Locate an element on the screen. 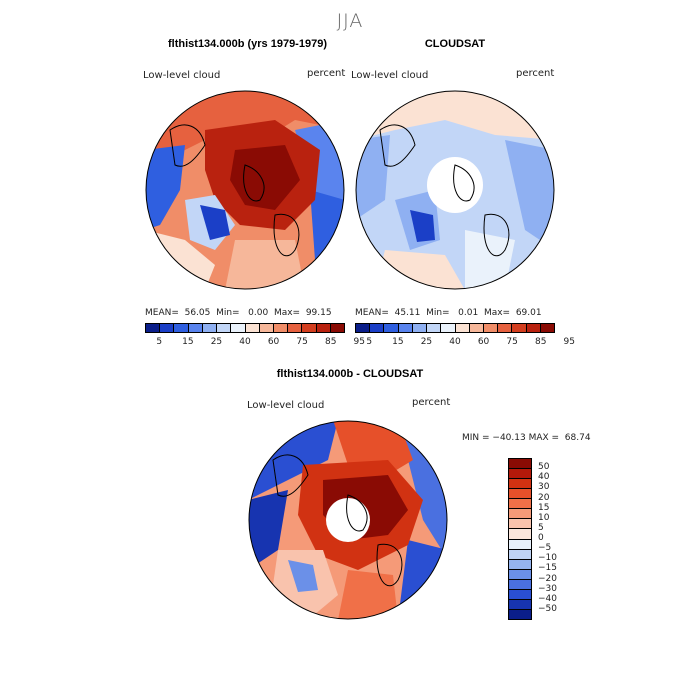 The width and height of the screenshot is (700, 700). colorbar-right is located at coordinates (455, 328).